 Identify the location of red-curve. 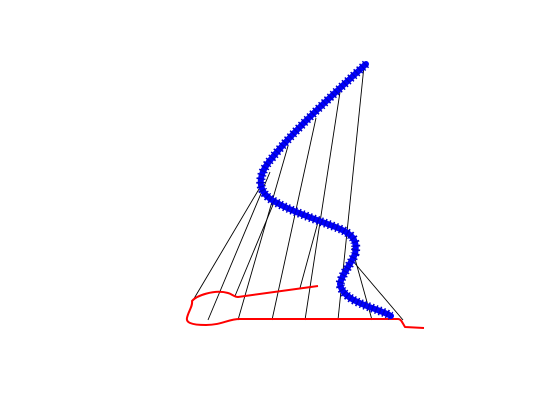
(305, 307).